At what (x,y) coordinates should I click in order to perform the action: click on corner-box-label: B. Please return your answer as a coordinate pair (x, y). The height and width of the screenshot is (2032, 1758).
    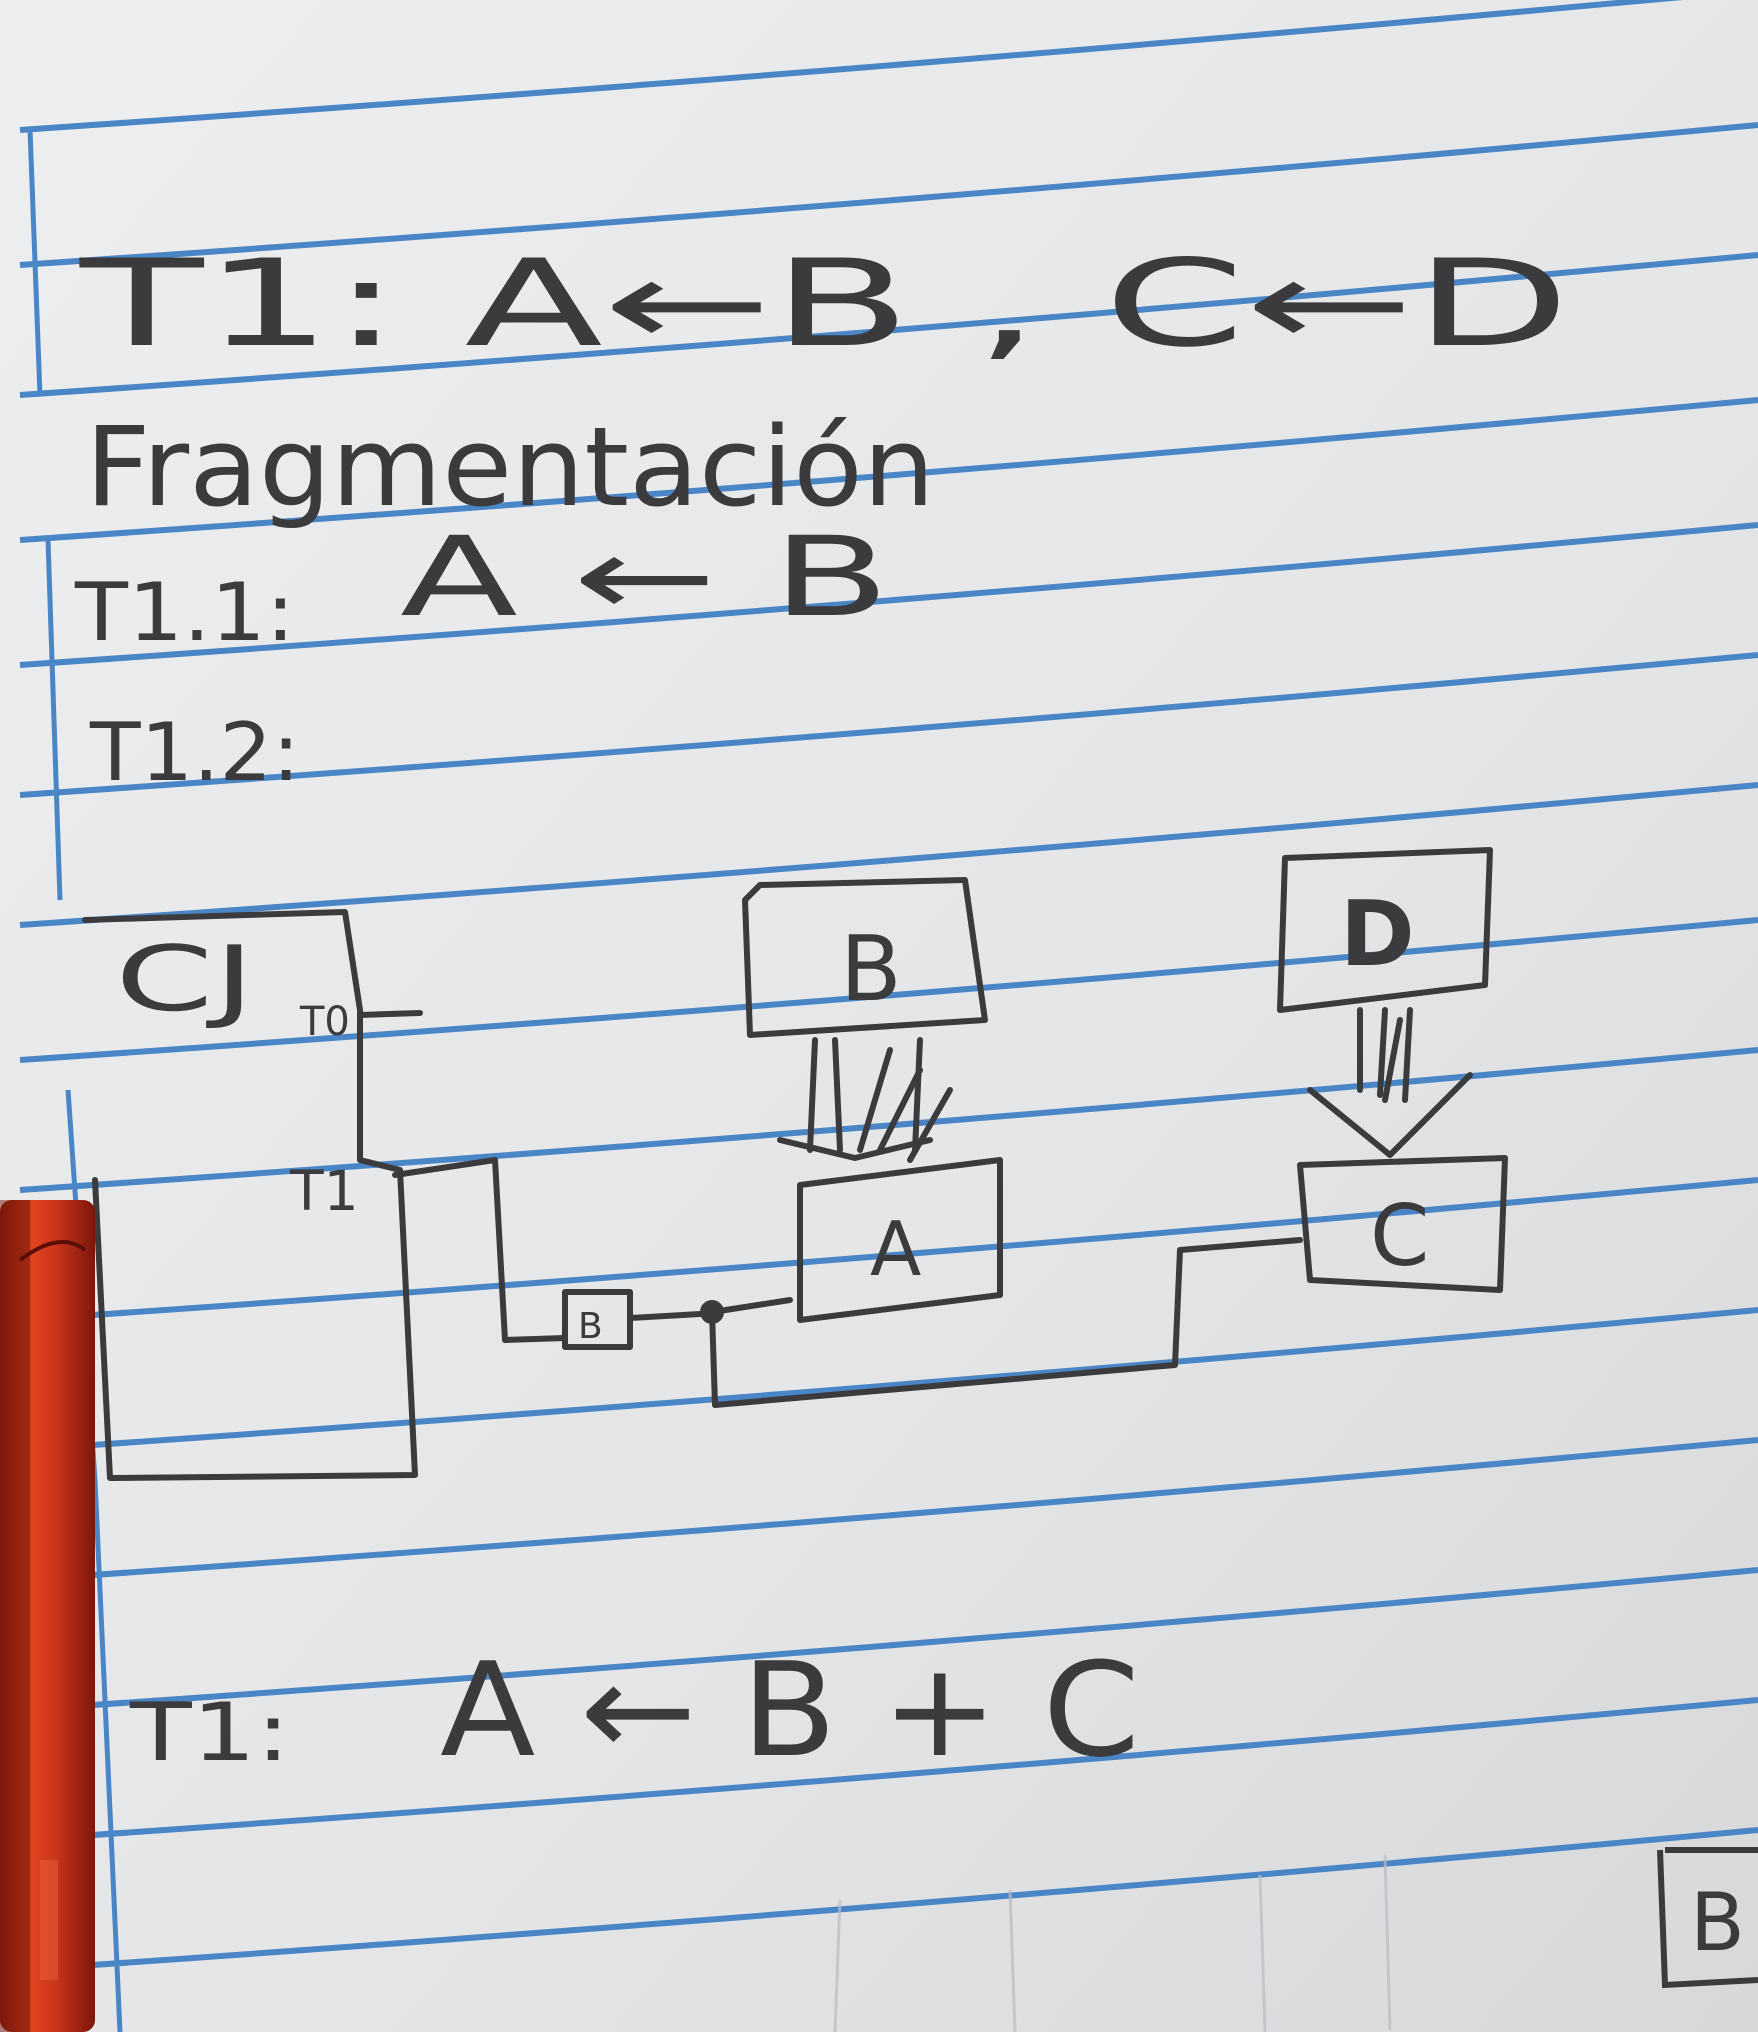
    Looking at the image, I should click on (1717, 1922).